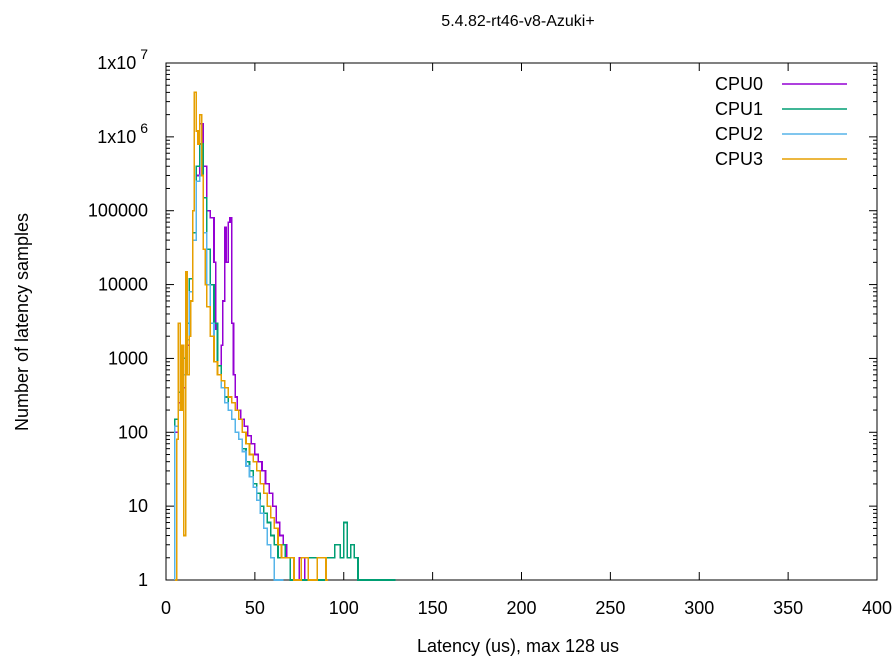 This screenshot has width=896, height=662. I want to click on y-tick-label-base: 10000, so click(123, 285).